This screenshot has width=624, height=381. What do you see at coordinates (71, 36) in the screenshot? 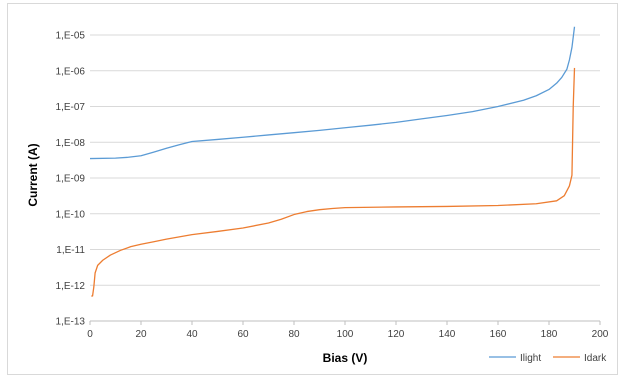
I see `y-tick-label: 1,E-05` at bounding box center [71, 36].